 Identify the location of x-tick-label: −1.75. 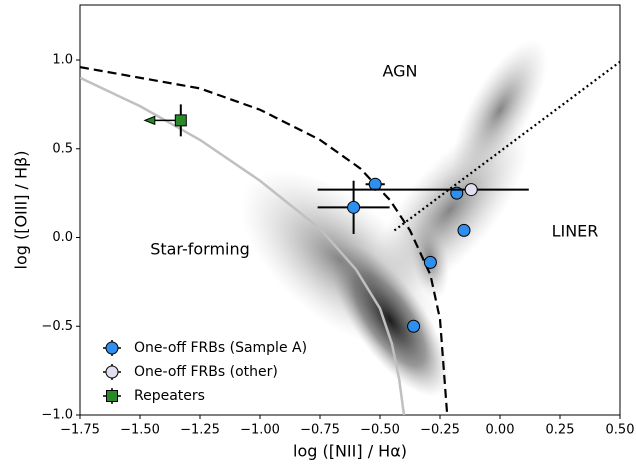
(80, 430).